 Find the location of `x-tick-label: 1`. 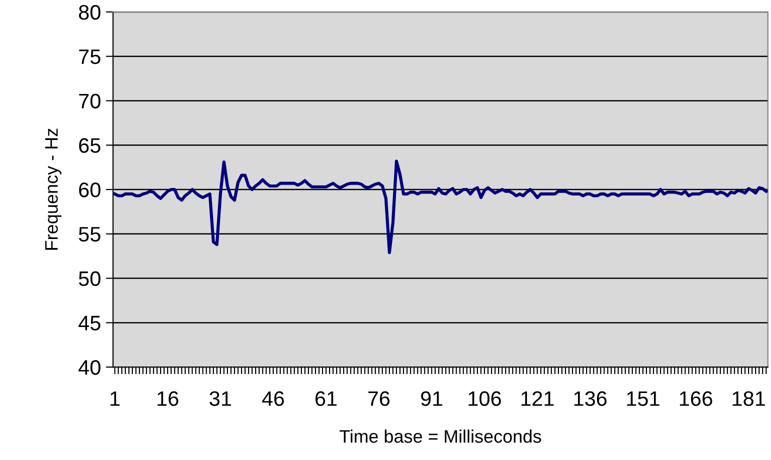

x-tick-label: 1 is located at coordinates (115, 398).